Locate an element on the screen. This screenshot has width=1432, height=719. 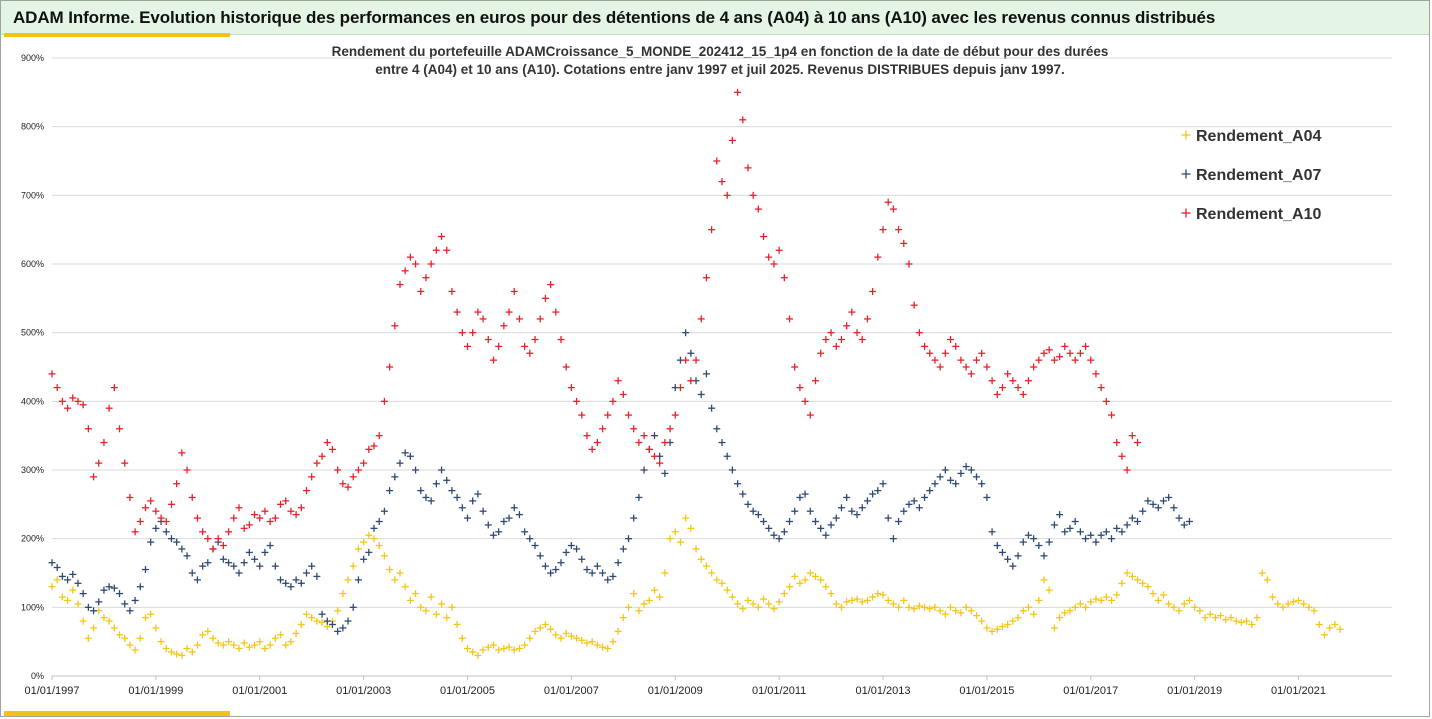
legend-marker-rendement-a04 is located at coordinates (1186, 135).